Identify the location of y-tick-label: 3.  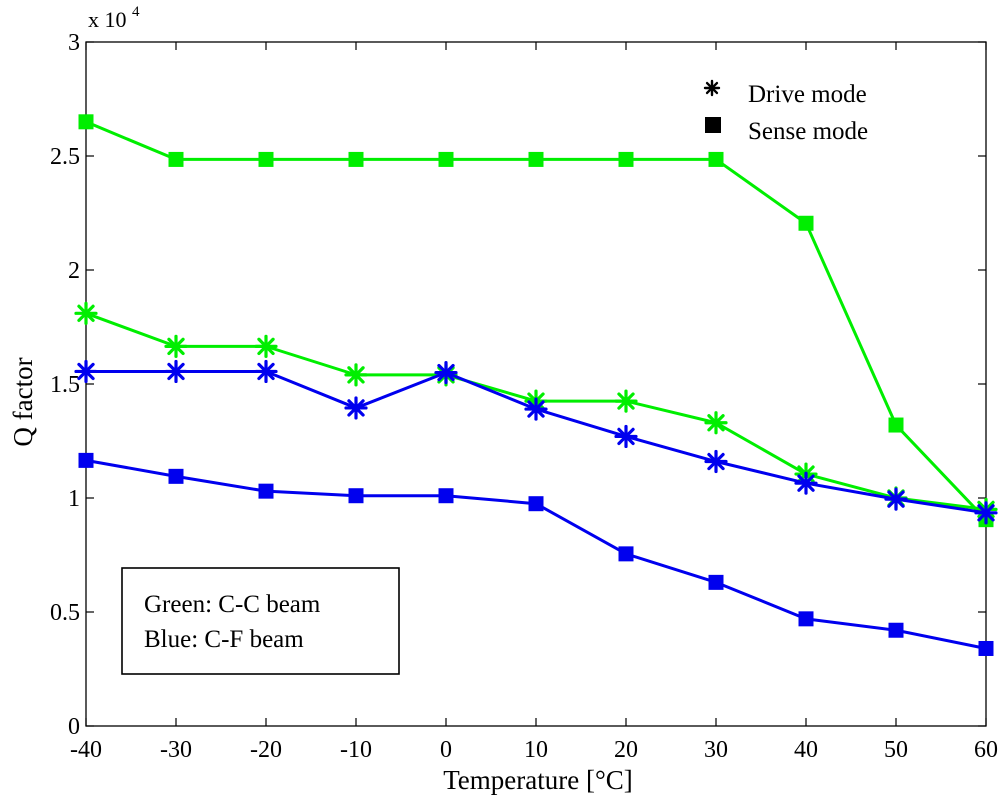
(74, 43).